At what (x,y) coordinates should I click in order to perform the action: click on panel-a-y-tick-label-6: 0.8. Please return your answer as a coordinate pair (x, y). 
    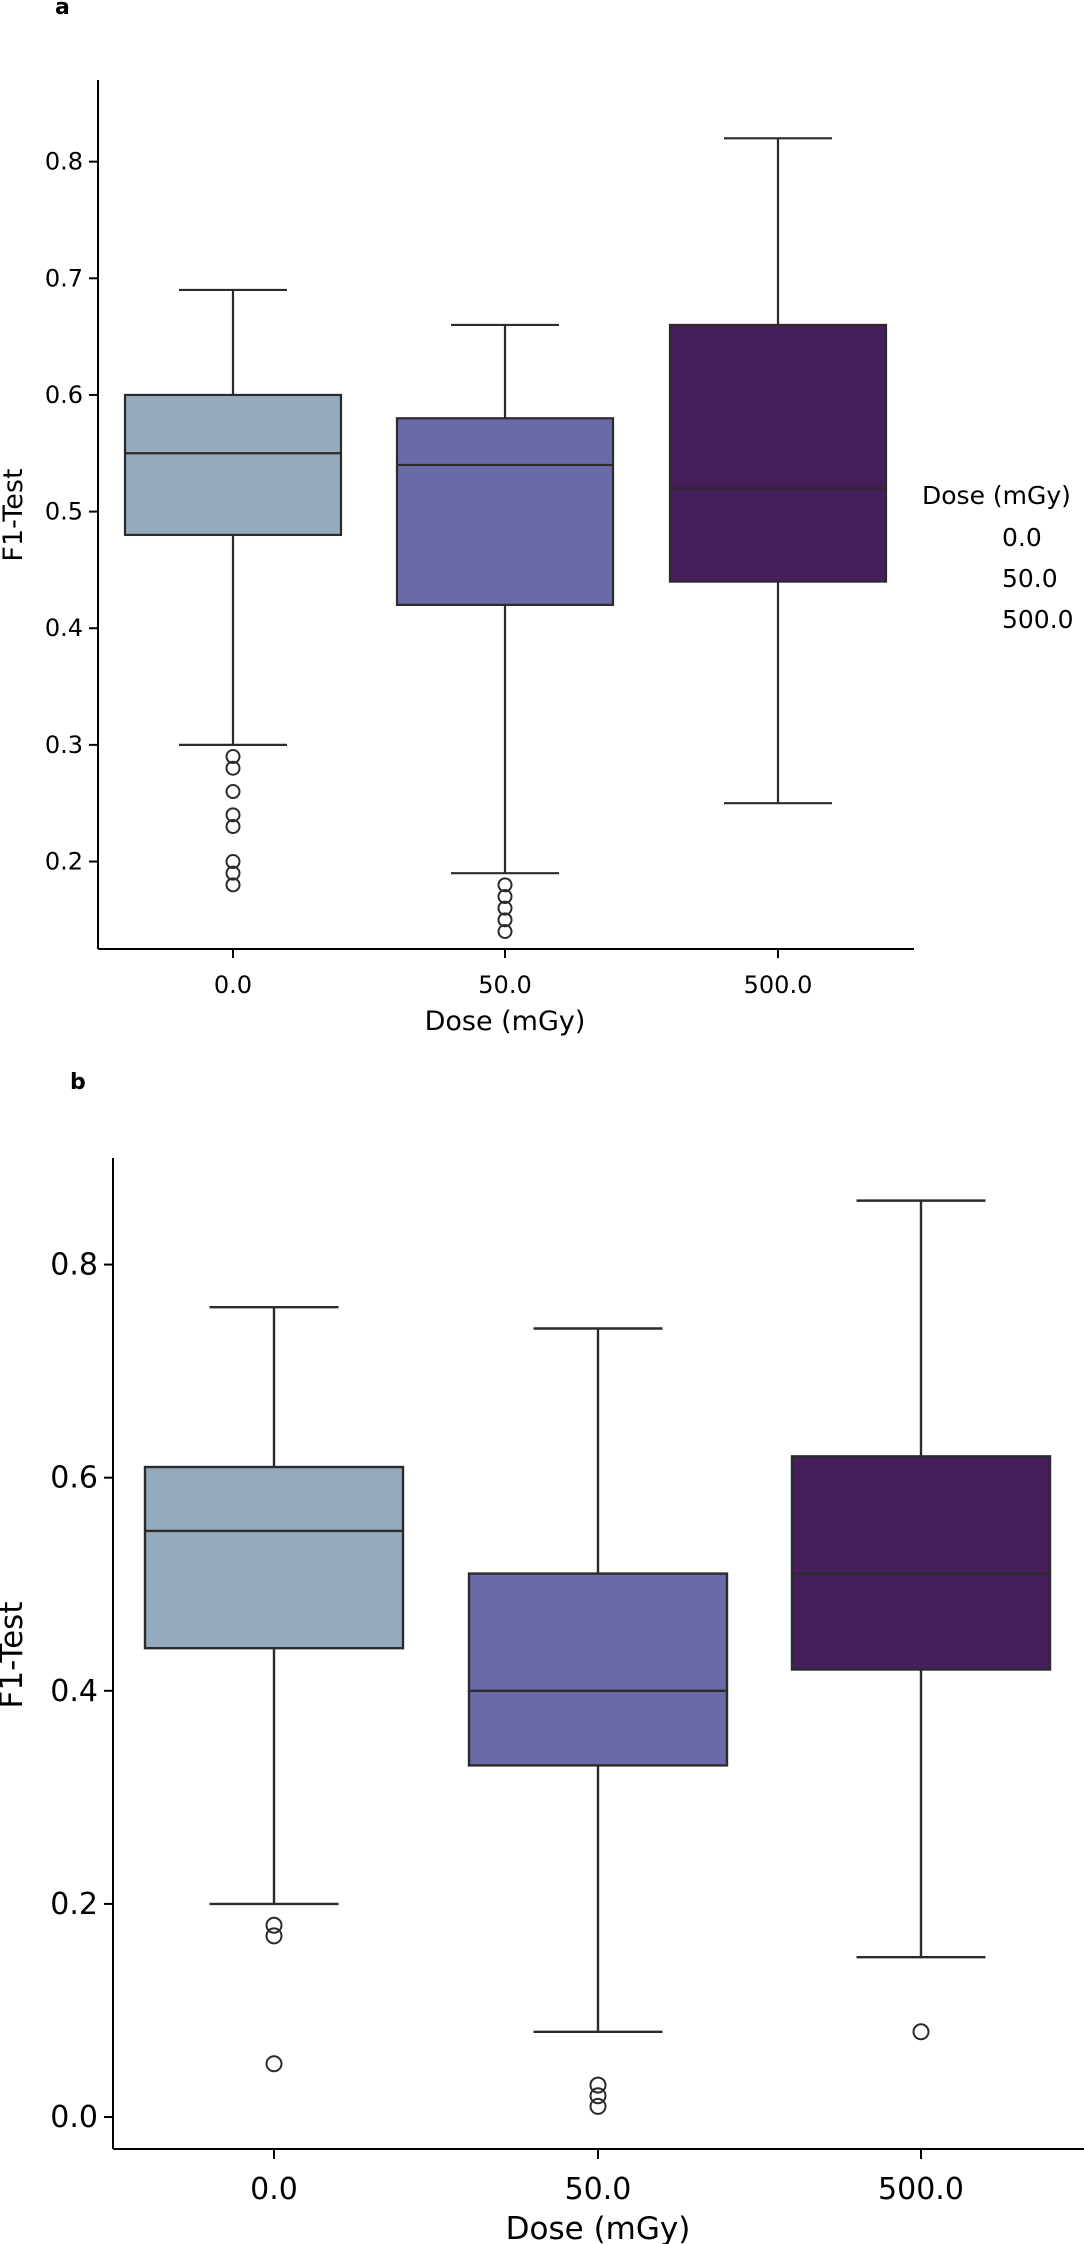
    Looking at the image, I should click on (64, 162).